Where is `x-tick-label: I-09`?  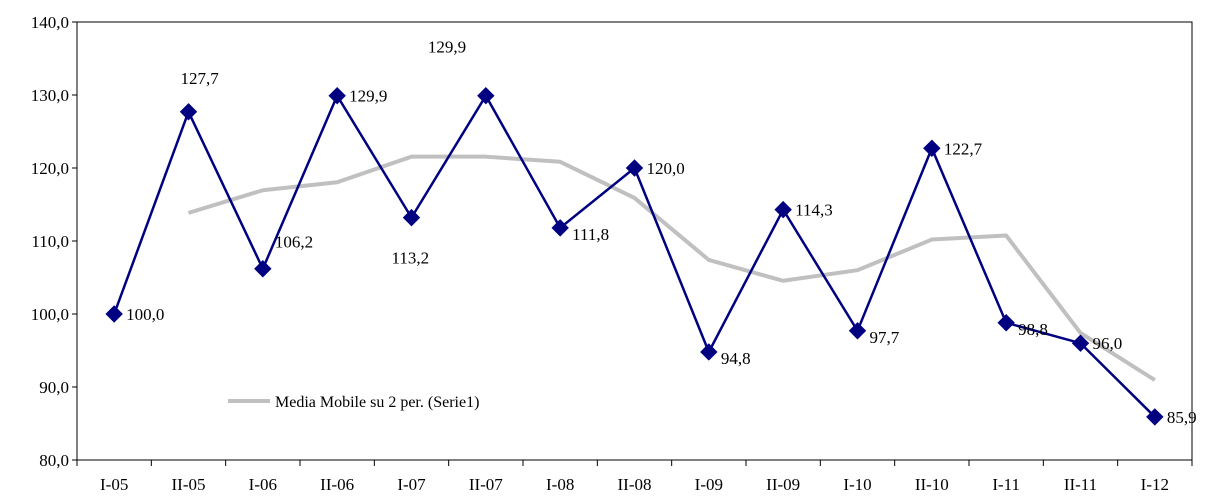 x-tick-label: I-09 is located at coordinates (709, 484).